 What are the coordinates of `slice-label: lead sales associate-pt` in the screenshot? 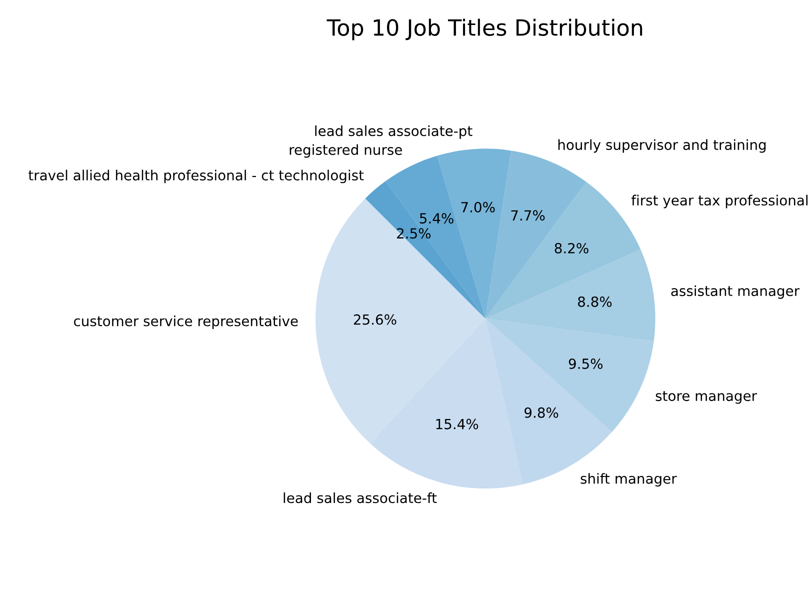 It's located at (393, 132).